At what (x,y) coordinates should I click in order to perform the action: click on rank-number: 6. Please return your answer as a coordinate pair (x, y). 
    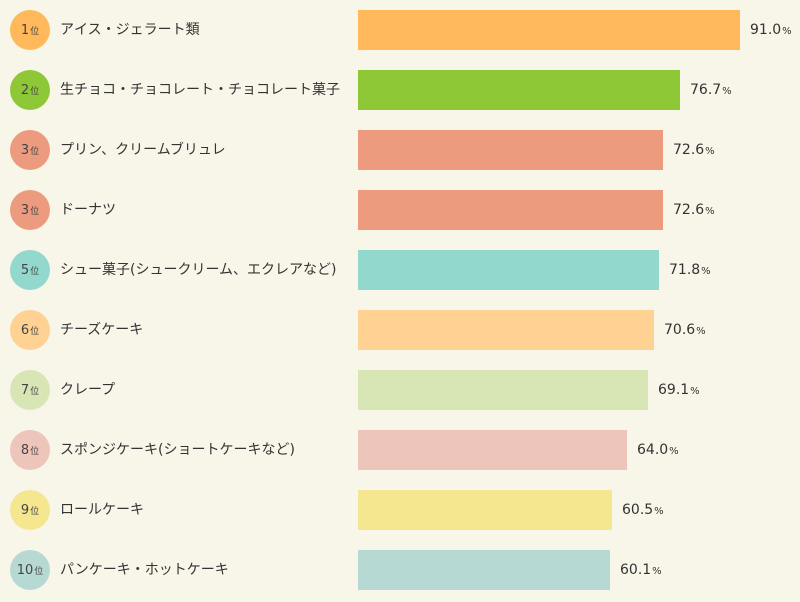
    Looking at the image, I should click on (25, 330).